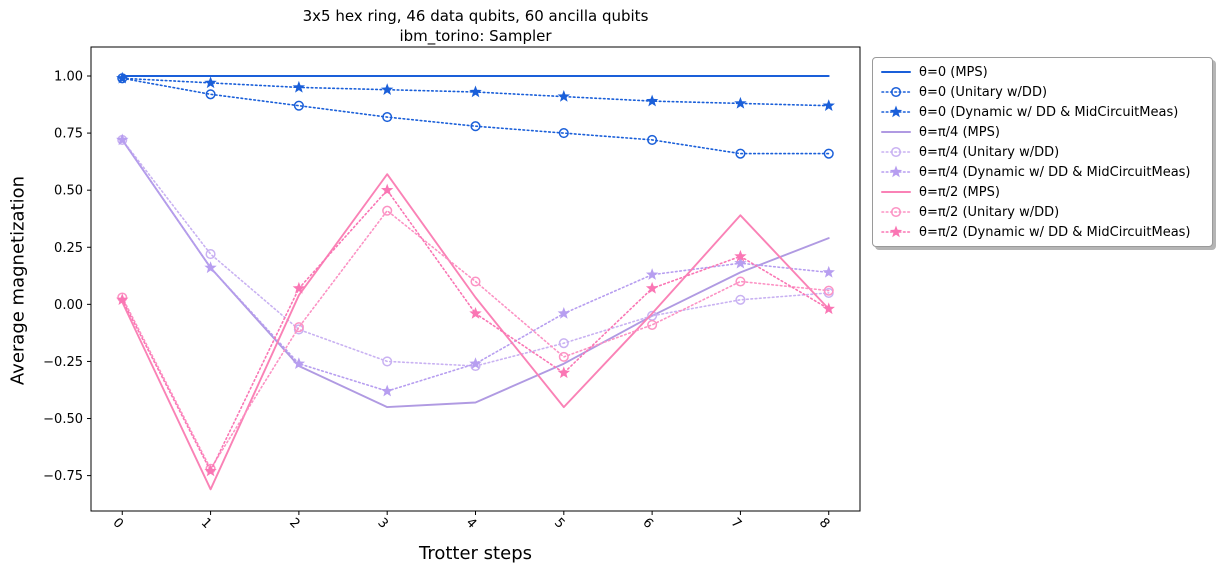 This screenshot has height=576, width=1222. What do you see at coordinates (68, 77) in the screenshot?
I see `y-tick-label: 1.00` at bounding box center [68, 77].